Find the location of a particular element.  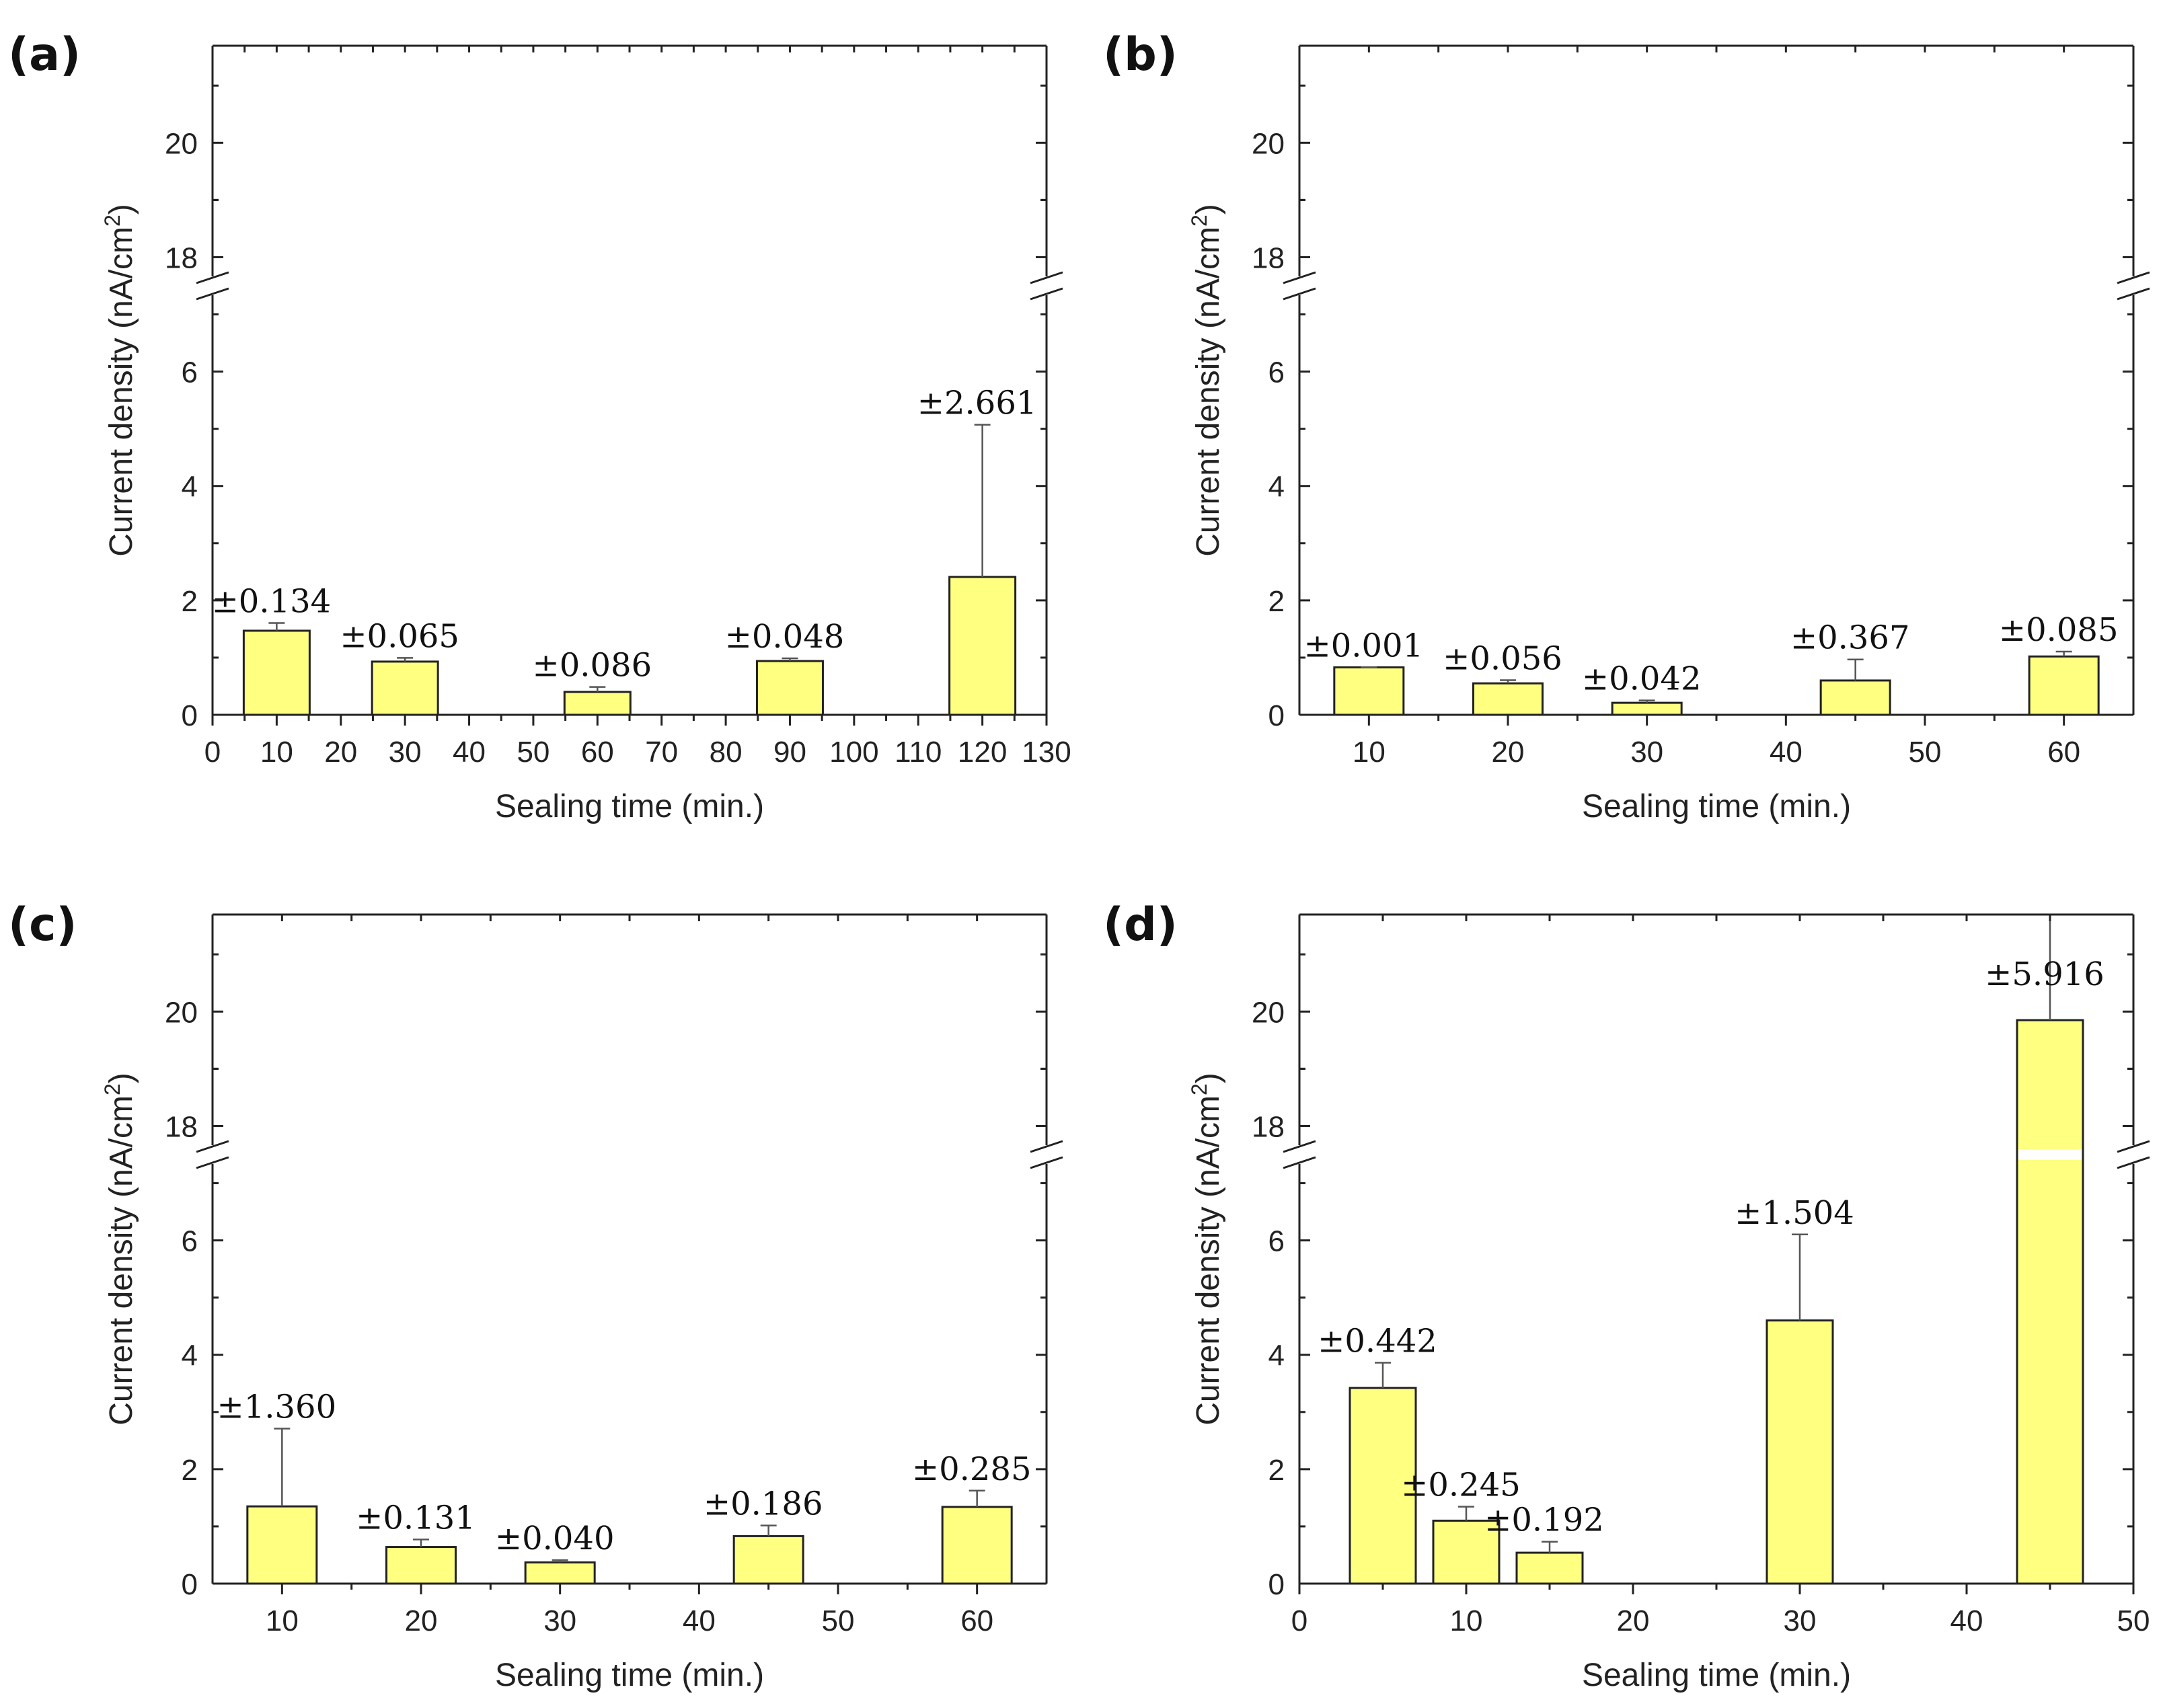

error-label: ±0.086 is located at coordinates (592, 666).